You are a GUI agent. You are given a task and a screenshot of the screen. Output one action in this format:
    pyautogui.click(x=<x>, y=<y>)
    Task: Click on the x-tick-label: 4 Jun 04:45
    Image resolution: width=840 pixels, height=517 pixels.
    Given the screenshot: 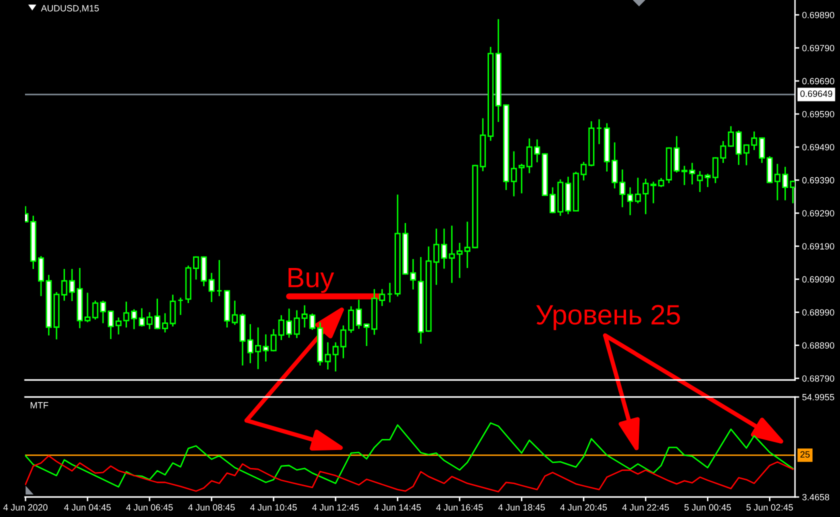 What is the action you would take?
    pyautogui.click(x=87, y=507)
    